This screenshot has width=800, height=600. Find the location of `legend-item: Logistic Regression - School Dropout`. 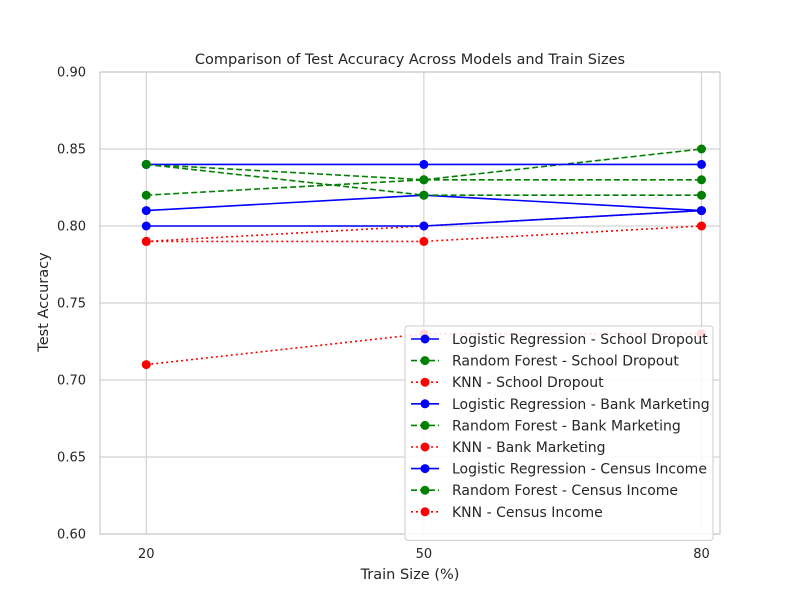

legend-item: Logistic Regression - School Dropout is located at coordinates (559, 340).